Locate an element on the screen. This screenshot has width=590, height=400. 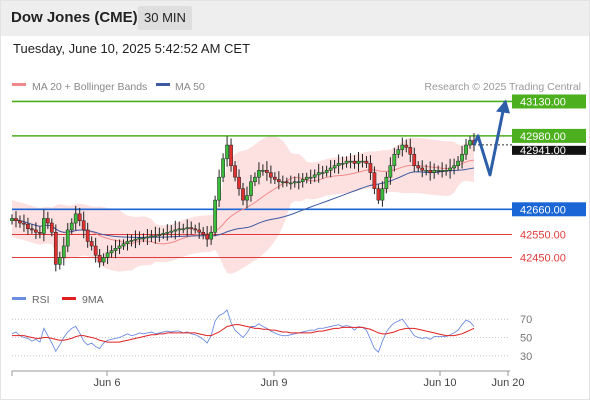
ma50-legend-swatch is located at coordinates (163, 84).